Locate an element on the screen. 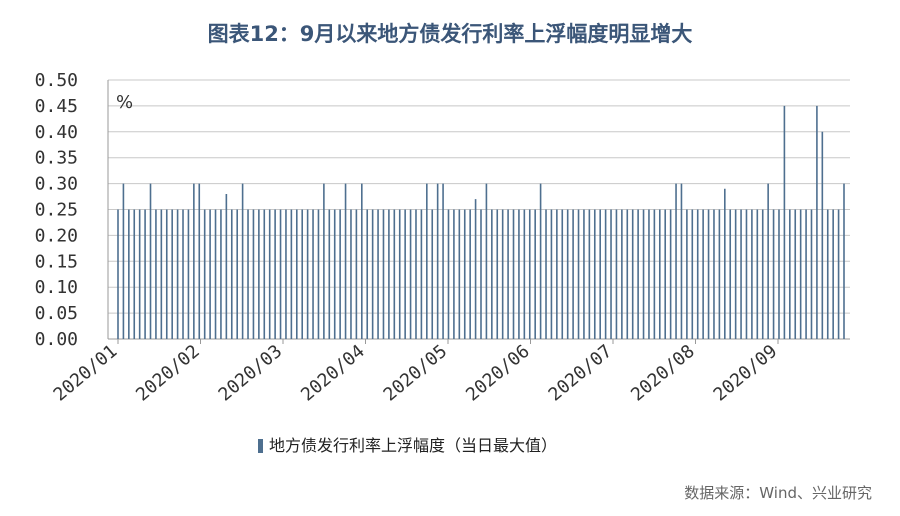  legend: 地方债发行利率上浮幅度（当日最大值） is located at coordinates (407, 444).